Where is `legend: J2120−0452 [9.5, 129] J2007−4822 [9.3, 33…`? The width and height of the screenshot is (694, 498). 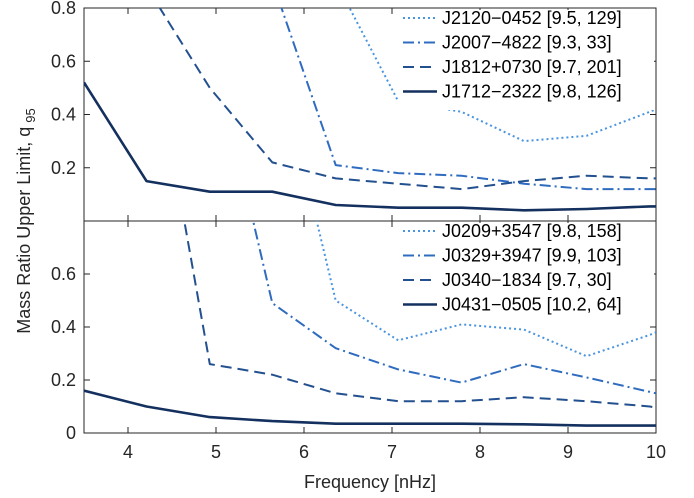
legend: J2120−0452 [9.5, 129] J2007−4822 [9.3, 33… is located at coordinates (526, 59).